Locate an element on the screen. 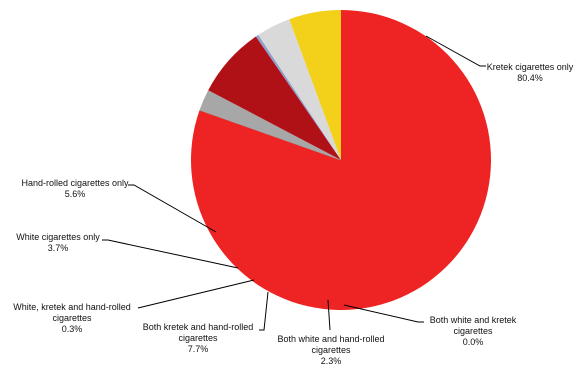 Image resolution: width=577 pixels, height=366 pixels. slice-label-white-cigarettes-only: White cigarettes only 3.7% is located at coordinates (58, 242).